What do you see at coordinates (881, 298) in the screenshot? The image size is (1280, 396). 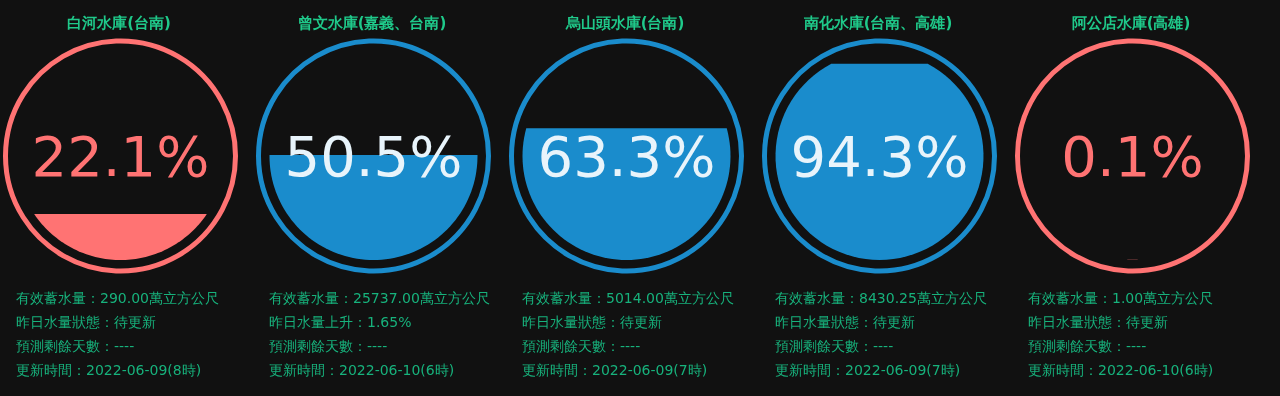 I see `text: 有效蓄水量：8430.25萬立方公尺` at bounding box center [881, 298].